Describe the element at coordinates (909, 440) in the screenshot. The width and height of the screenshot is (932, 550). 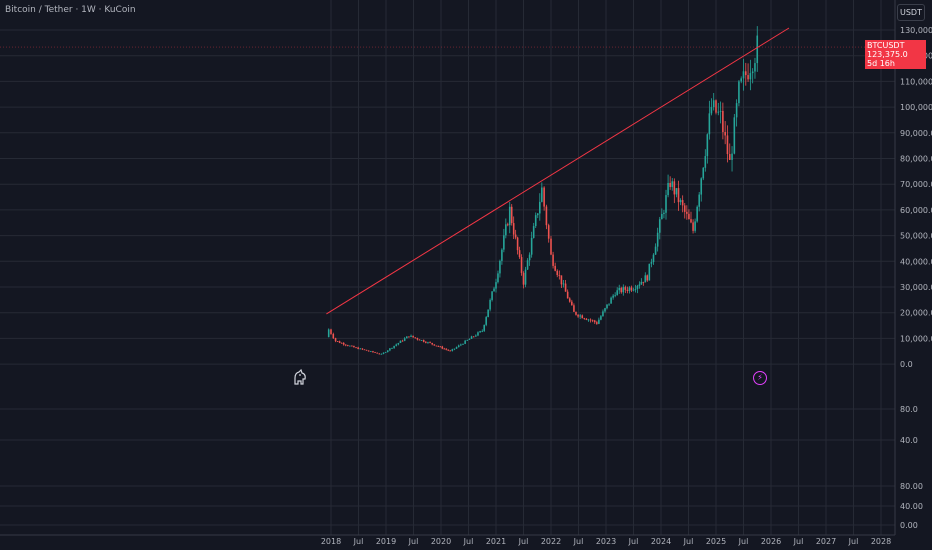
I see `y-axis-tick-label: 40.0` at that location.